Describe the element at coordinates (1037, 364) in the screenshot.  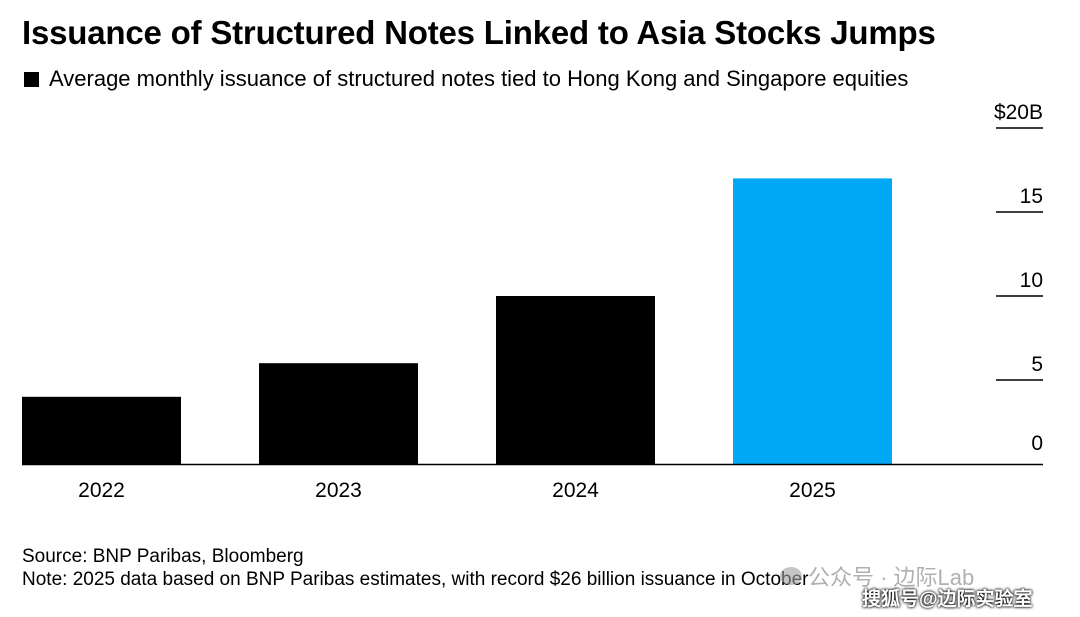
I see `y-tick-label: 5` at that location.